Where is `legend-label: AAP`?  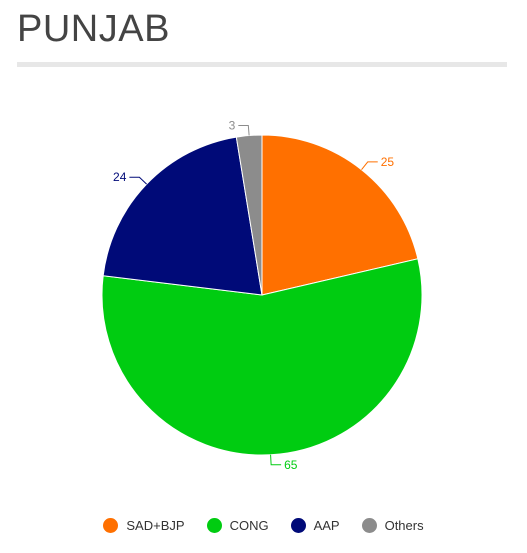
legend-label: AAP is located at coordinates (326, 525).